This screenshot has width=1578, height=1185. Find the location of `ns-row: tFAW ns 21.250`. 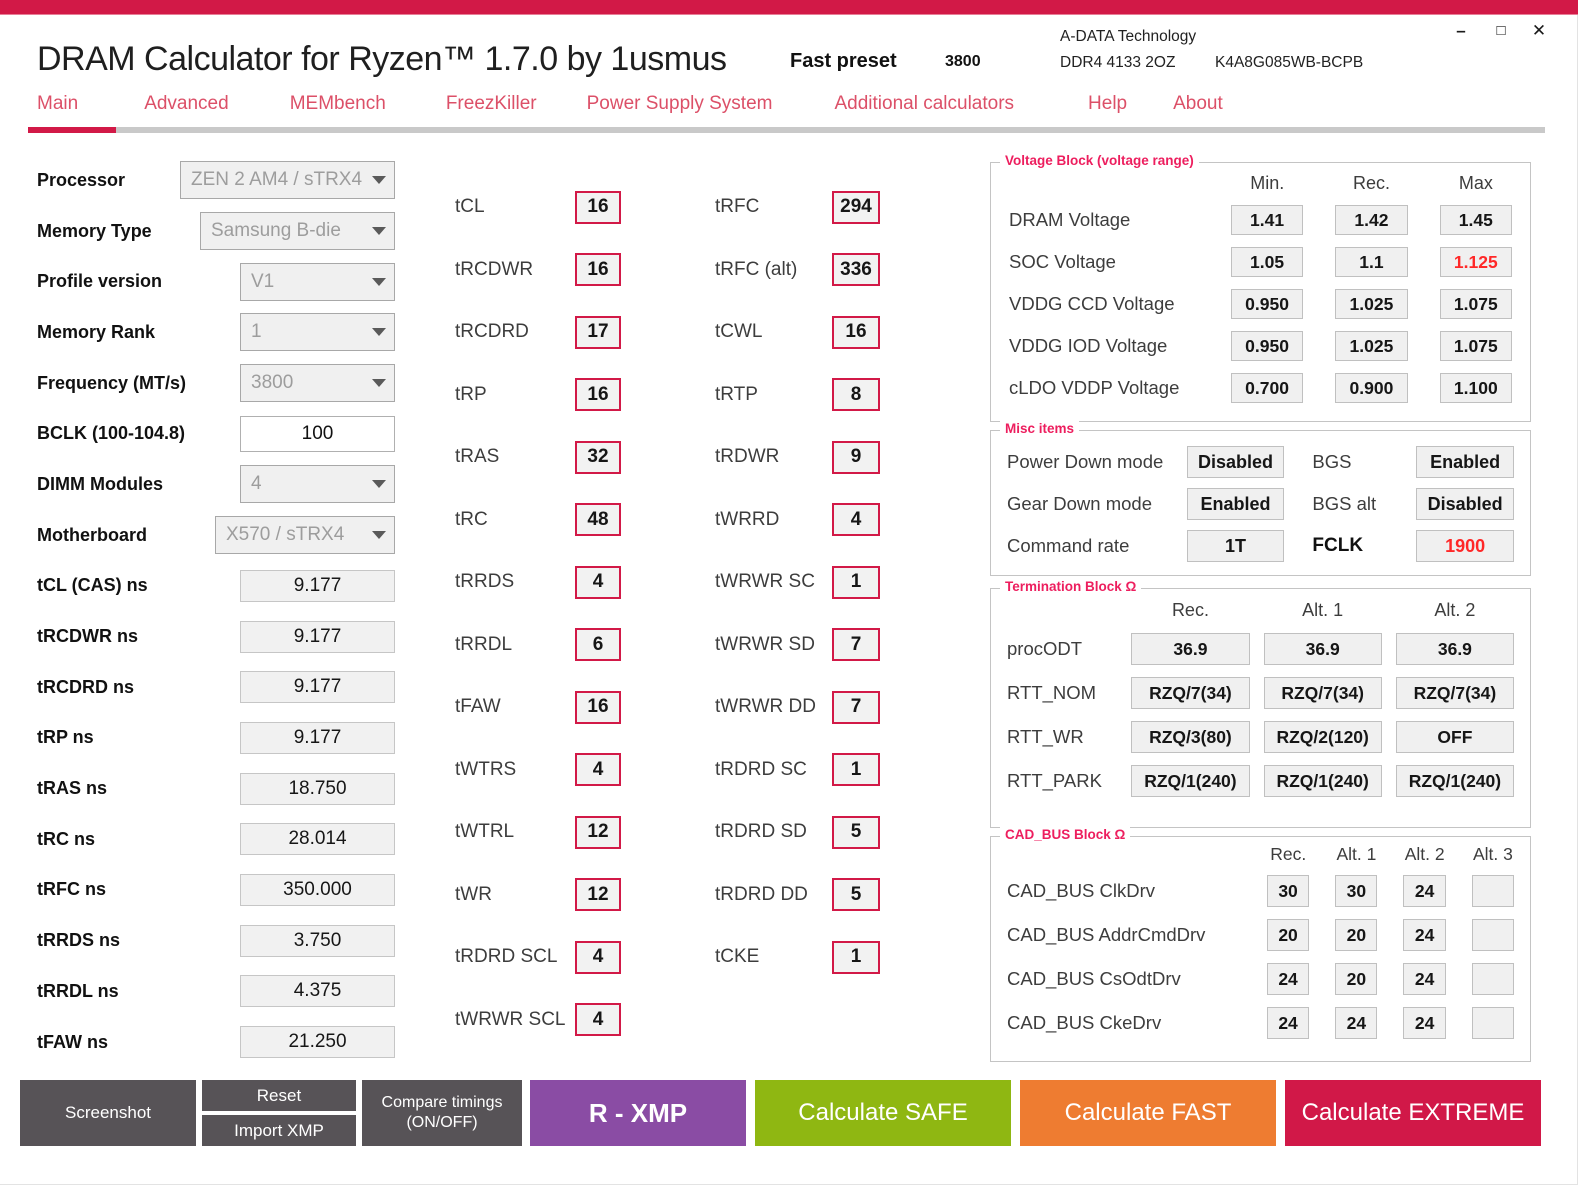

ns-row: tFAW ns 21.250 is located at coordinates (216, 1042).